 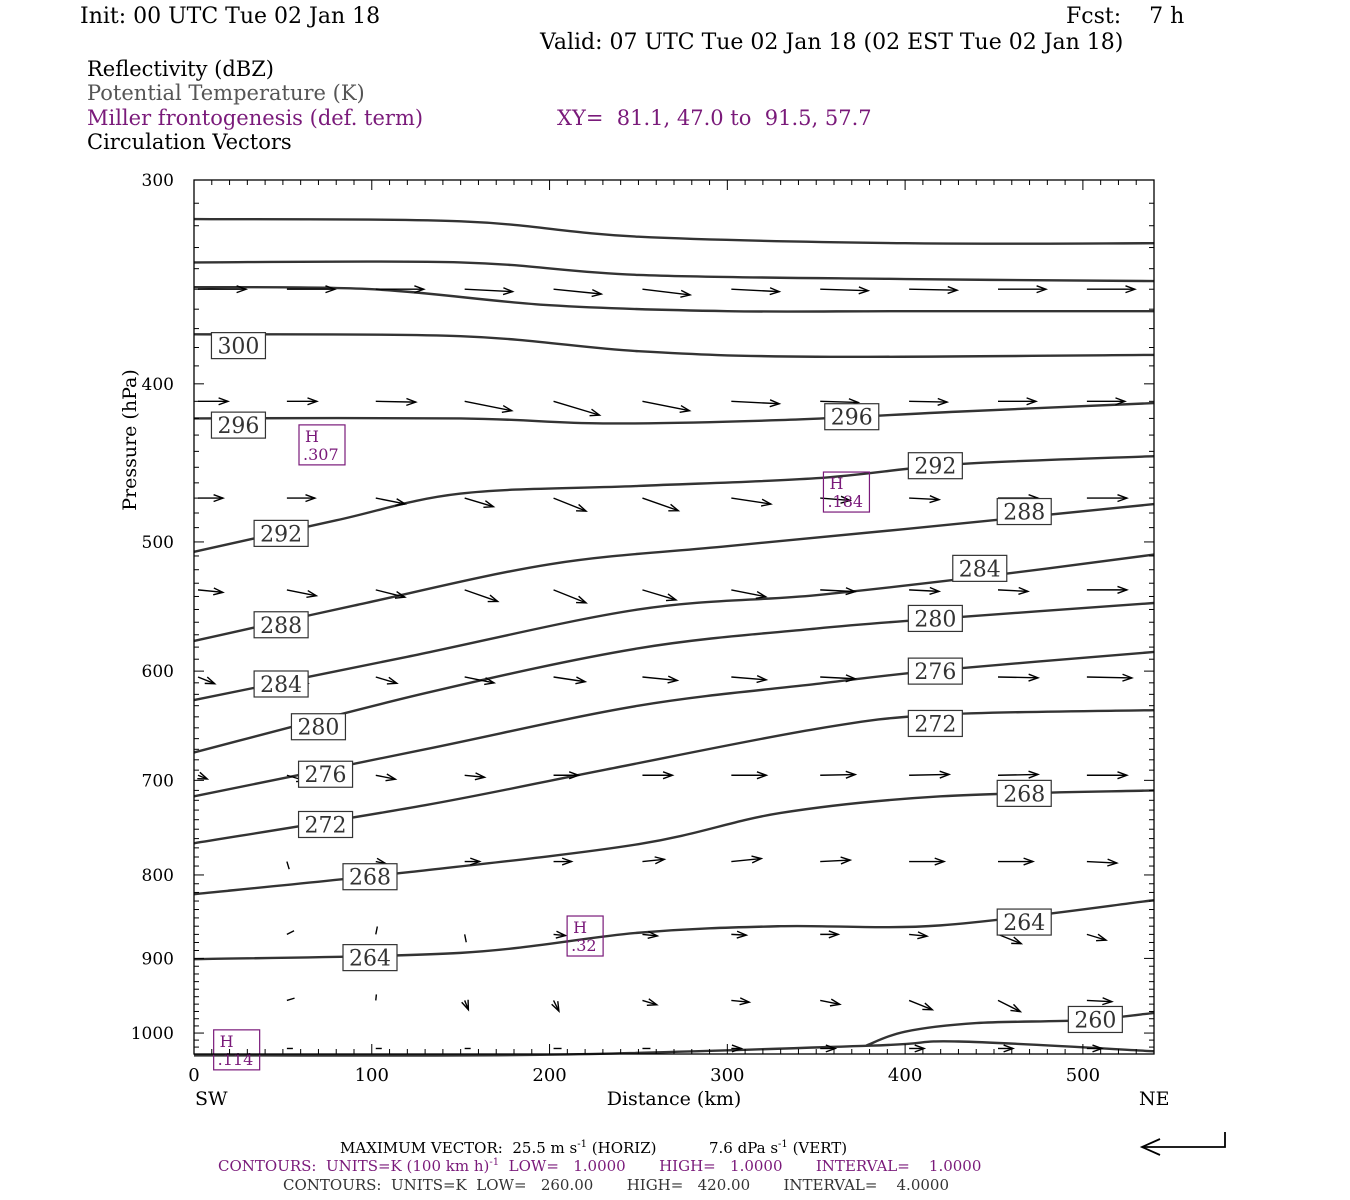 I want to click on x-tick-label: 500, so click(x=1083, y=1075).